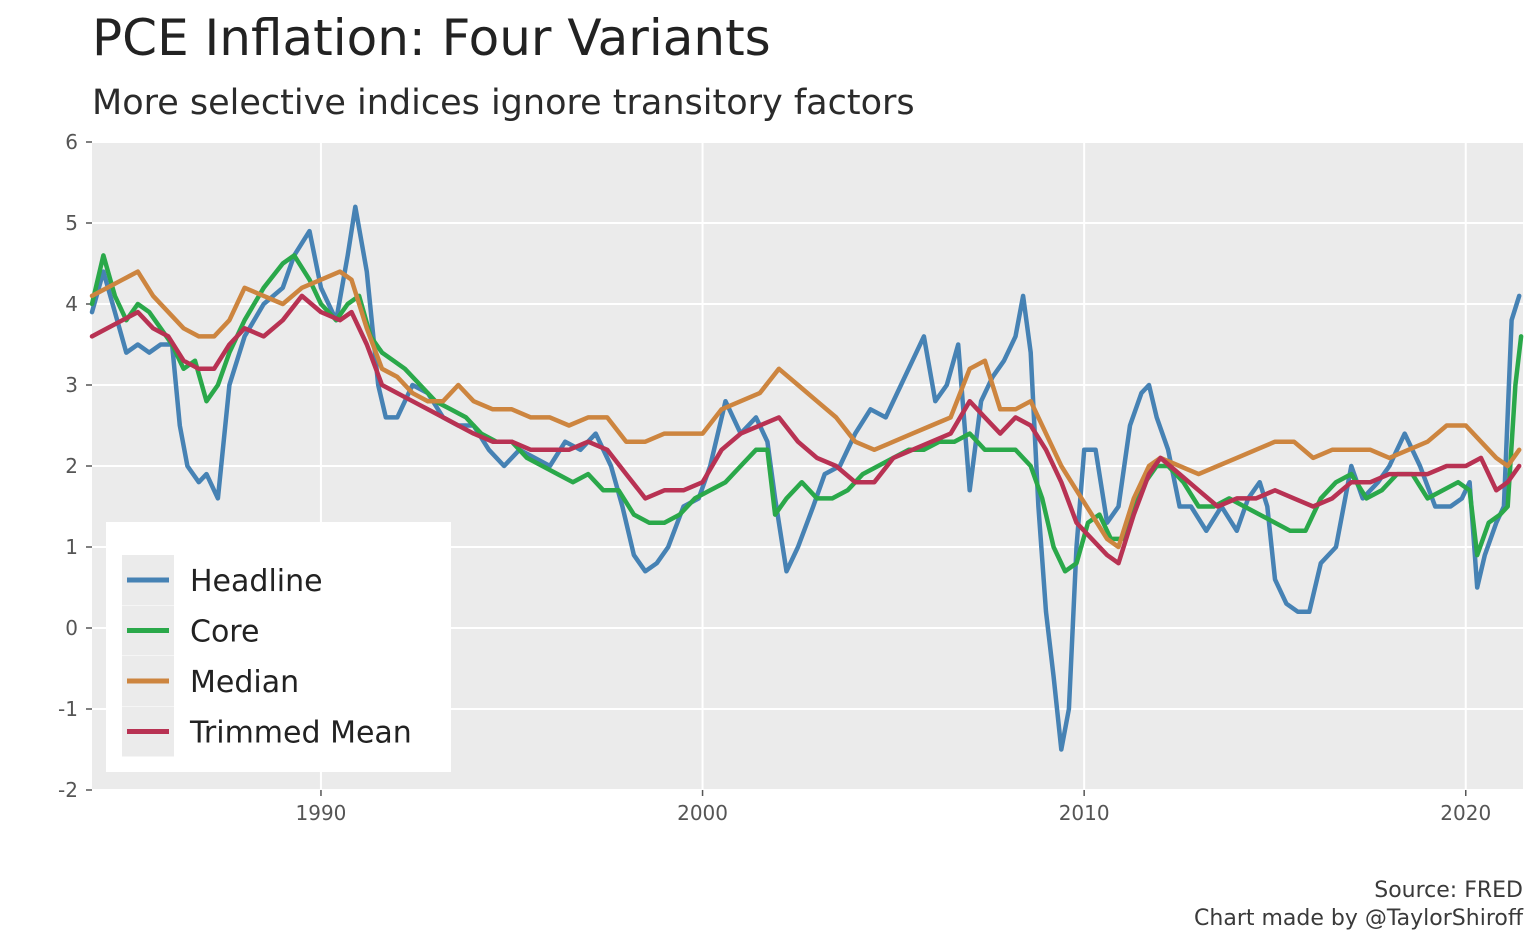  Describe the element at coordinates (68, 709) in the screenshot. I see `y-tick-label: -1` at that location.